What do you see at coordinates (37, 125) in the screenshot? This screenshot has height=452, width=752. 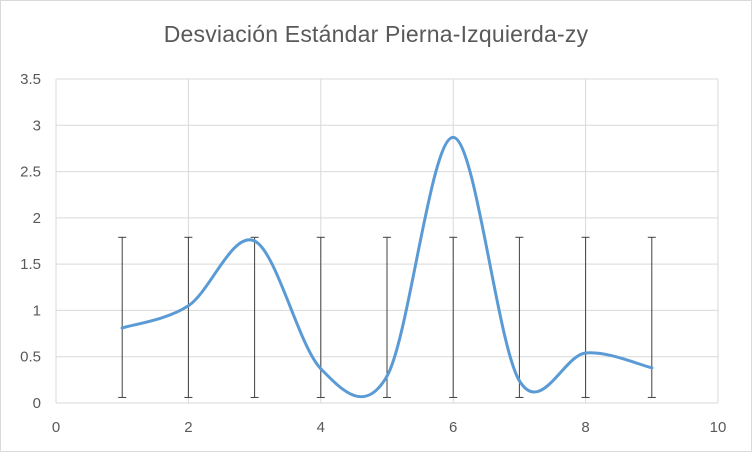 I see `y-tick-label: 3` at bounding box center [37, 125].